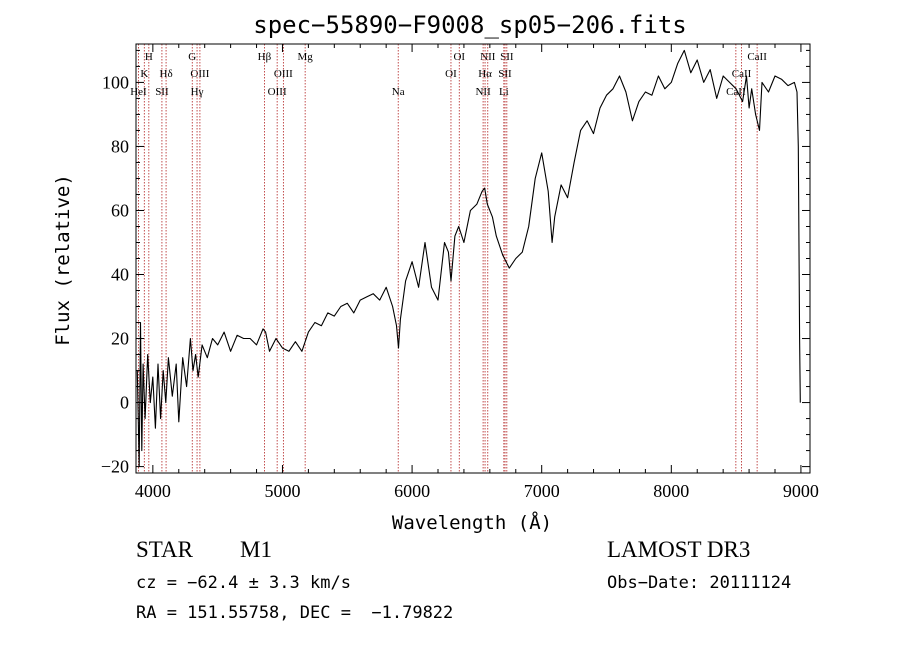 The image size is (900, 649). Describe the element at coordinates (192, 57) in the screenshot. I see `line-label-5: G` at that location.